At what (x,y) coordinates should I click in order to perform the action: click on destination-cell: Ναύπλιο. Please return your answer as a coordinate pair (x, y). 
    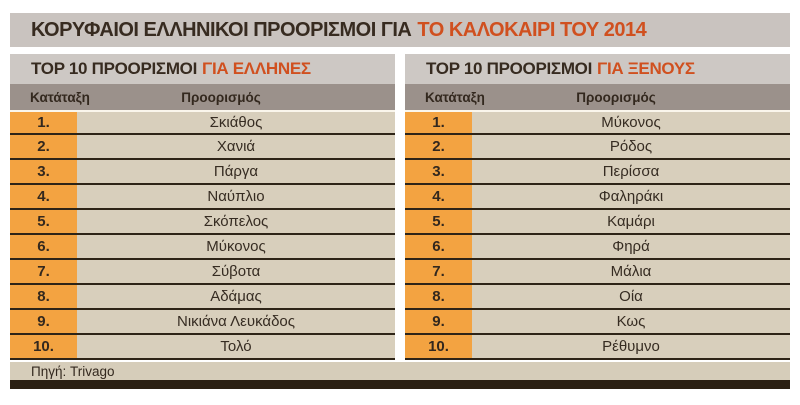
    Looking at the image, I should click on (236, 196).